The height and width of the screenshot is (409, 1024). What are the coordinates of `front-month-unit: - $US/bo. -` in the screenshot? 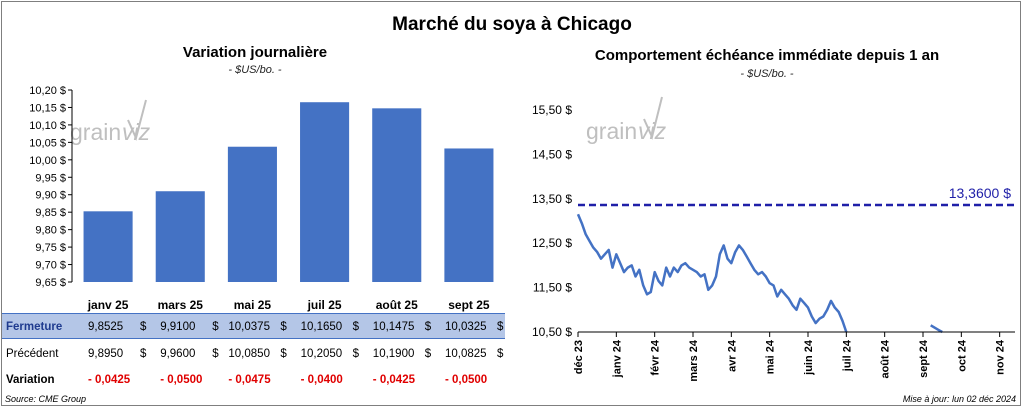 It's located at (767, 74).